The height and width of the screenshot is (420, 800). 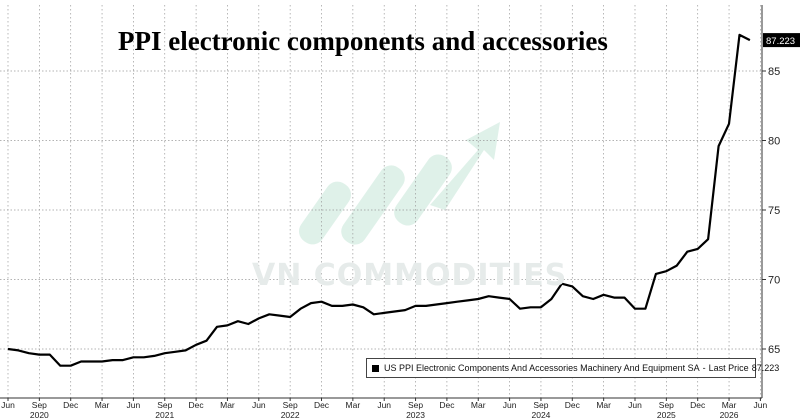 I want to click on x-year-label: 2021, so click(x=164, y=415).